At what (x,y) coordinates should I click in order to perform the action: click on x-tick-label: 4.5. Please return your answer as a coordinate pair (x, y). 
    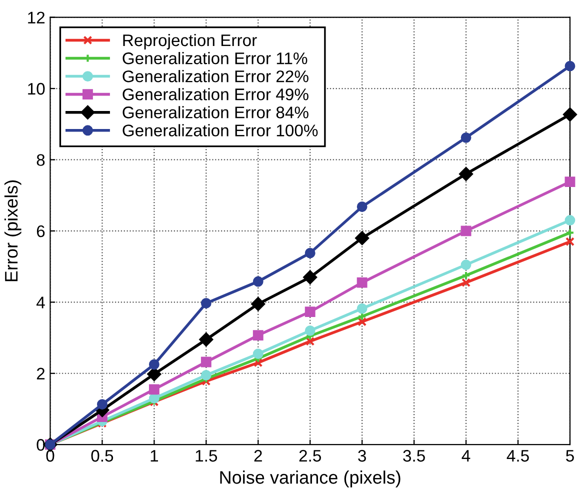
    Looking at the image, I should click on (517, 456).